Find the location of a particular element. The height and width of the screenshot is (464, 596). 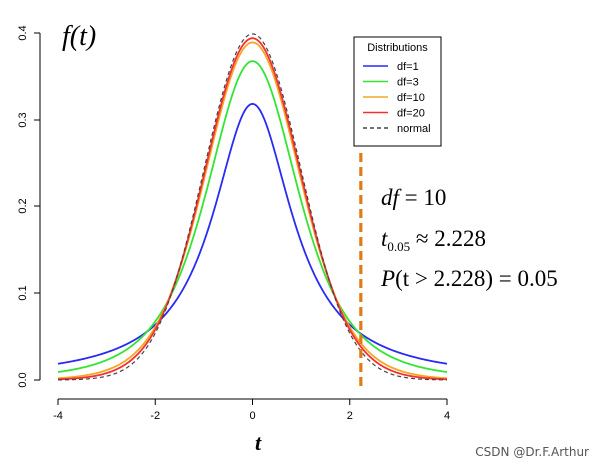

x-ticks: -4 -2 0 2 4 is located at coordinates (251, 410).